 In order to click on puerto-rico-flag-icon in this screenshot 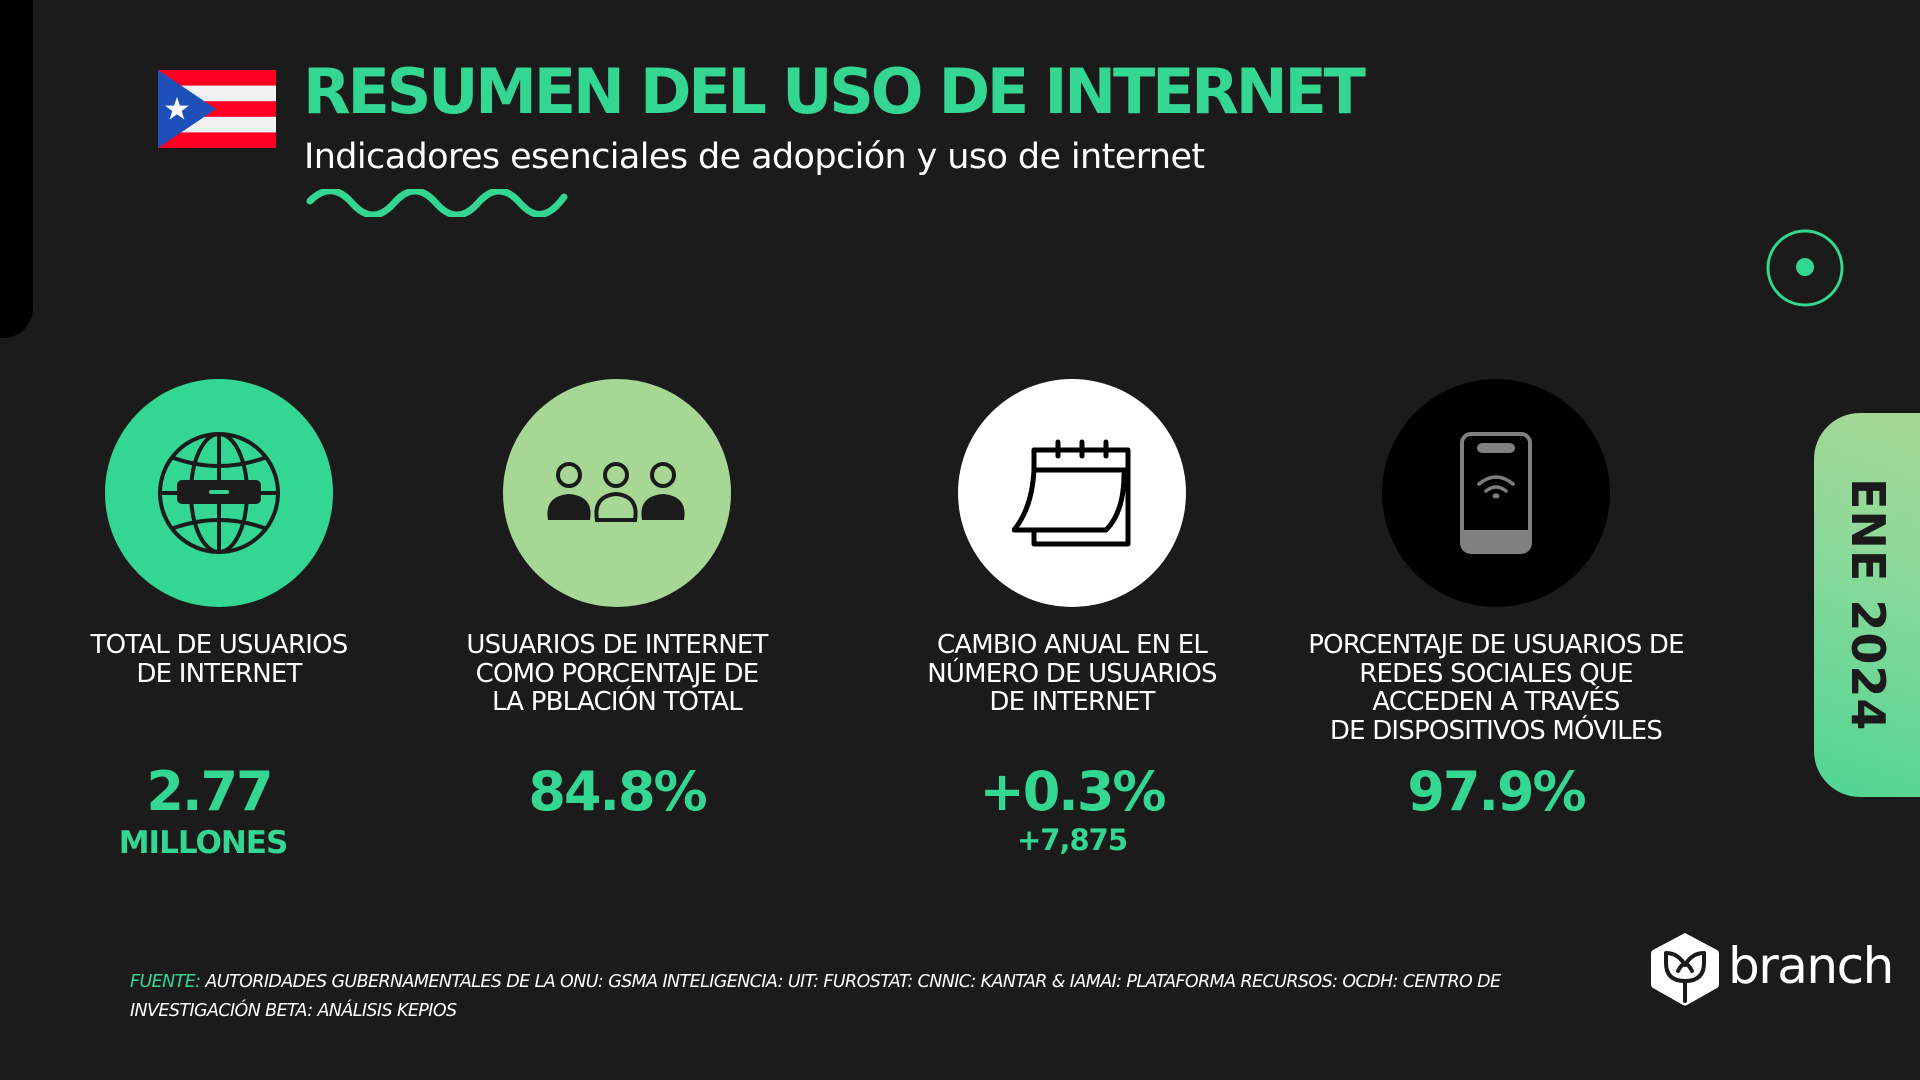, I will do `click(217, 109)`.